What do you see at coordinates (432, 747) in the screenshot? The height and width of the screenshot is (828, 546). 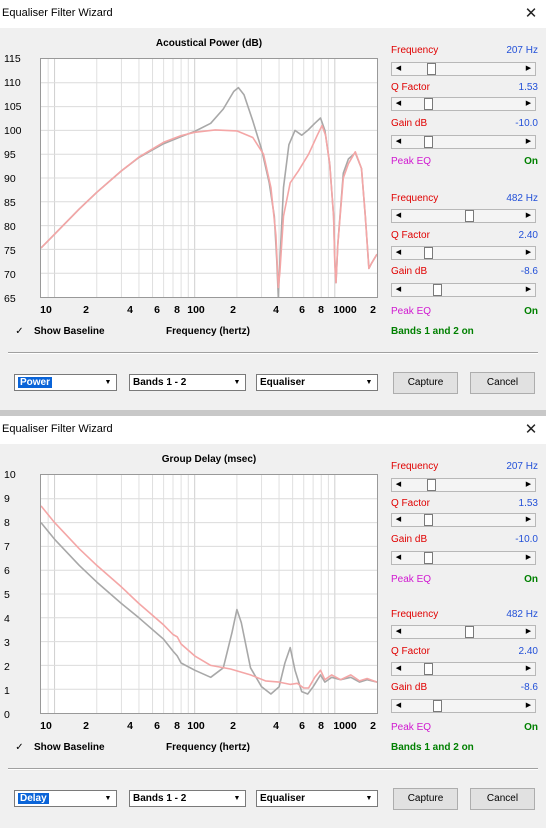 I see `bands-summary: Bands 1 and 2 on` at bounding box center [432, 747].